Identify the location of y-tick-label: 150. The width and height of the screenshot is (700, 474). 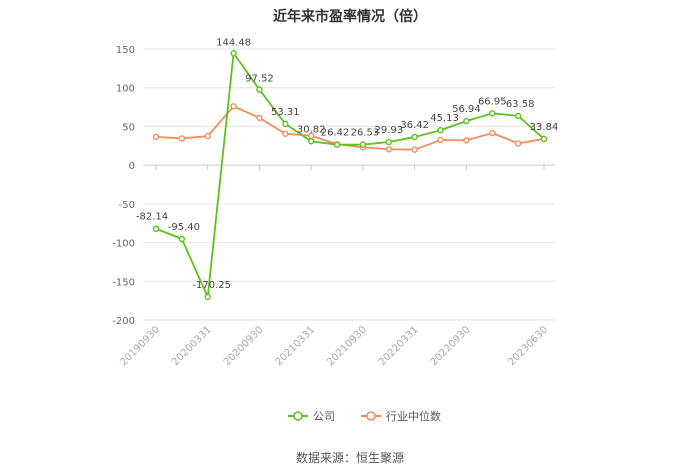
(125, 50).